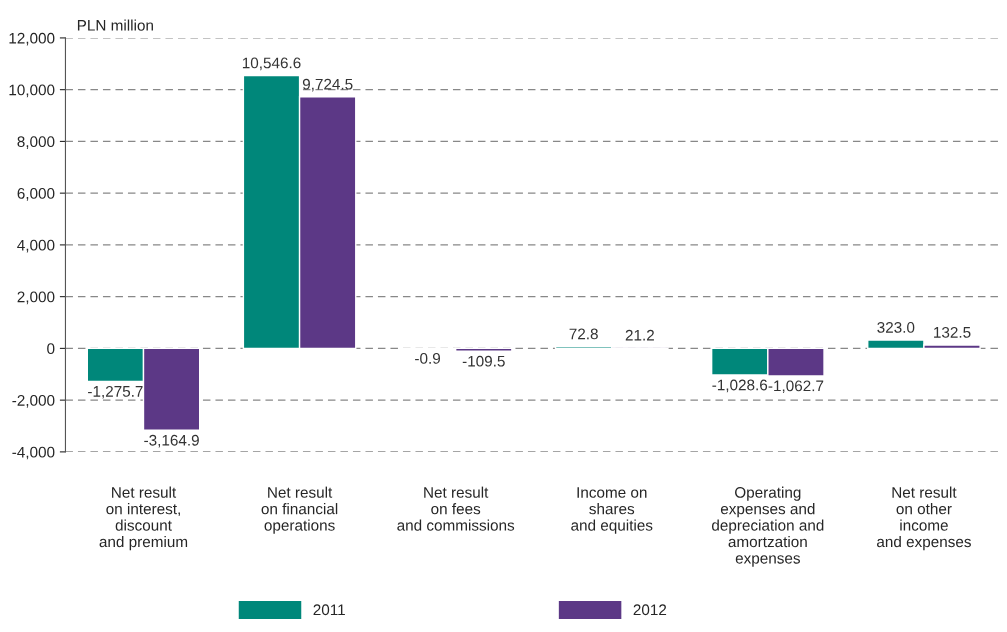 This screenshot has height=632, width=1007. What do you see at coordinates (456, 508) in the screenshot?
I see `x-tick-label: Net result on fees and commissions` at bounding box center [456, 508].